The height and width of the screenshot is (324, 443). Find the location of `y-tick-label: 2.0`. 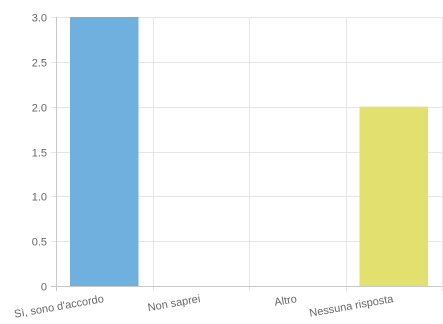

y-tick-label: 2.0 is located at coordinates (39, 109).